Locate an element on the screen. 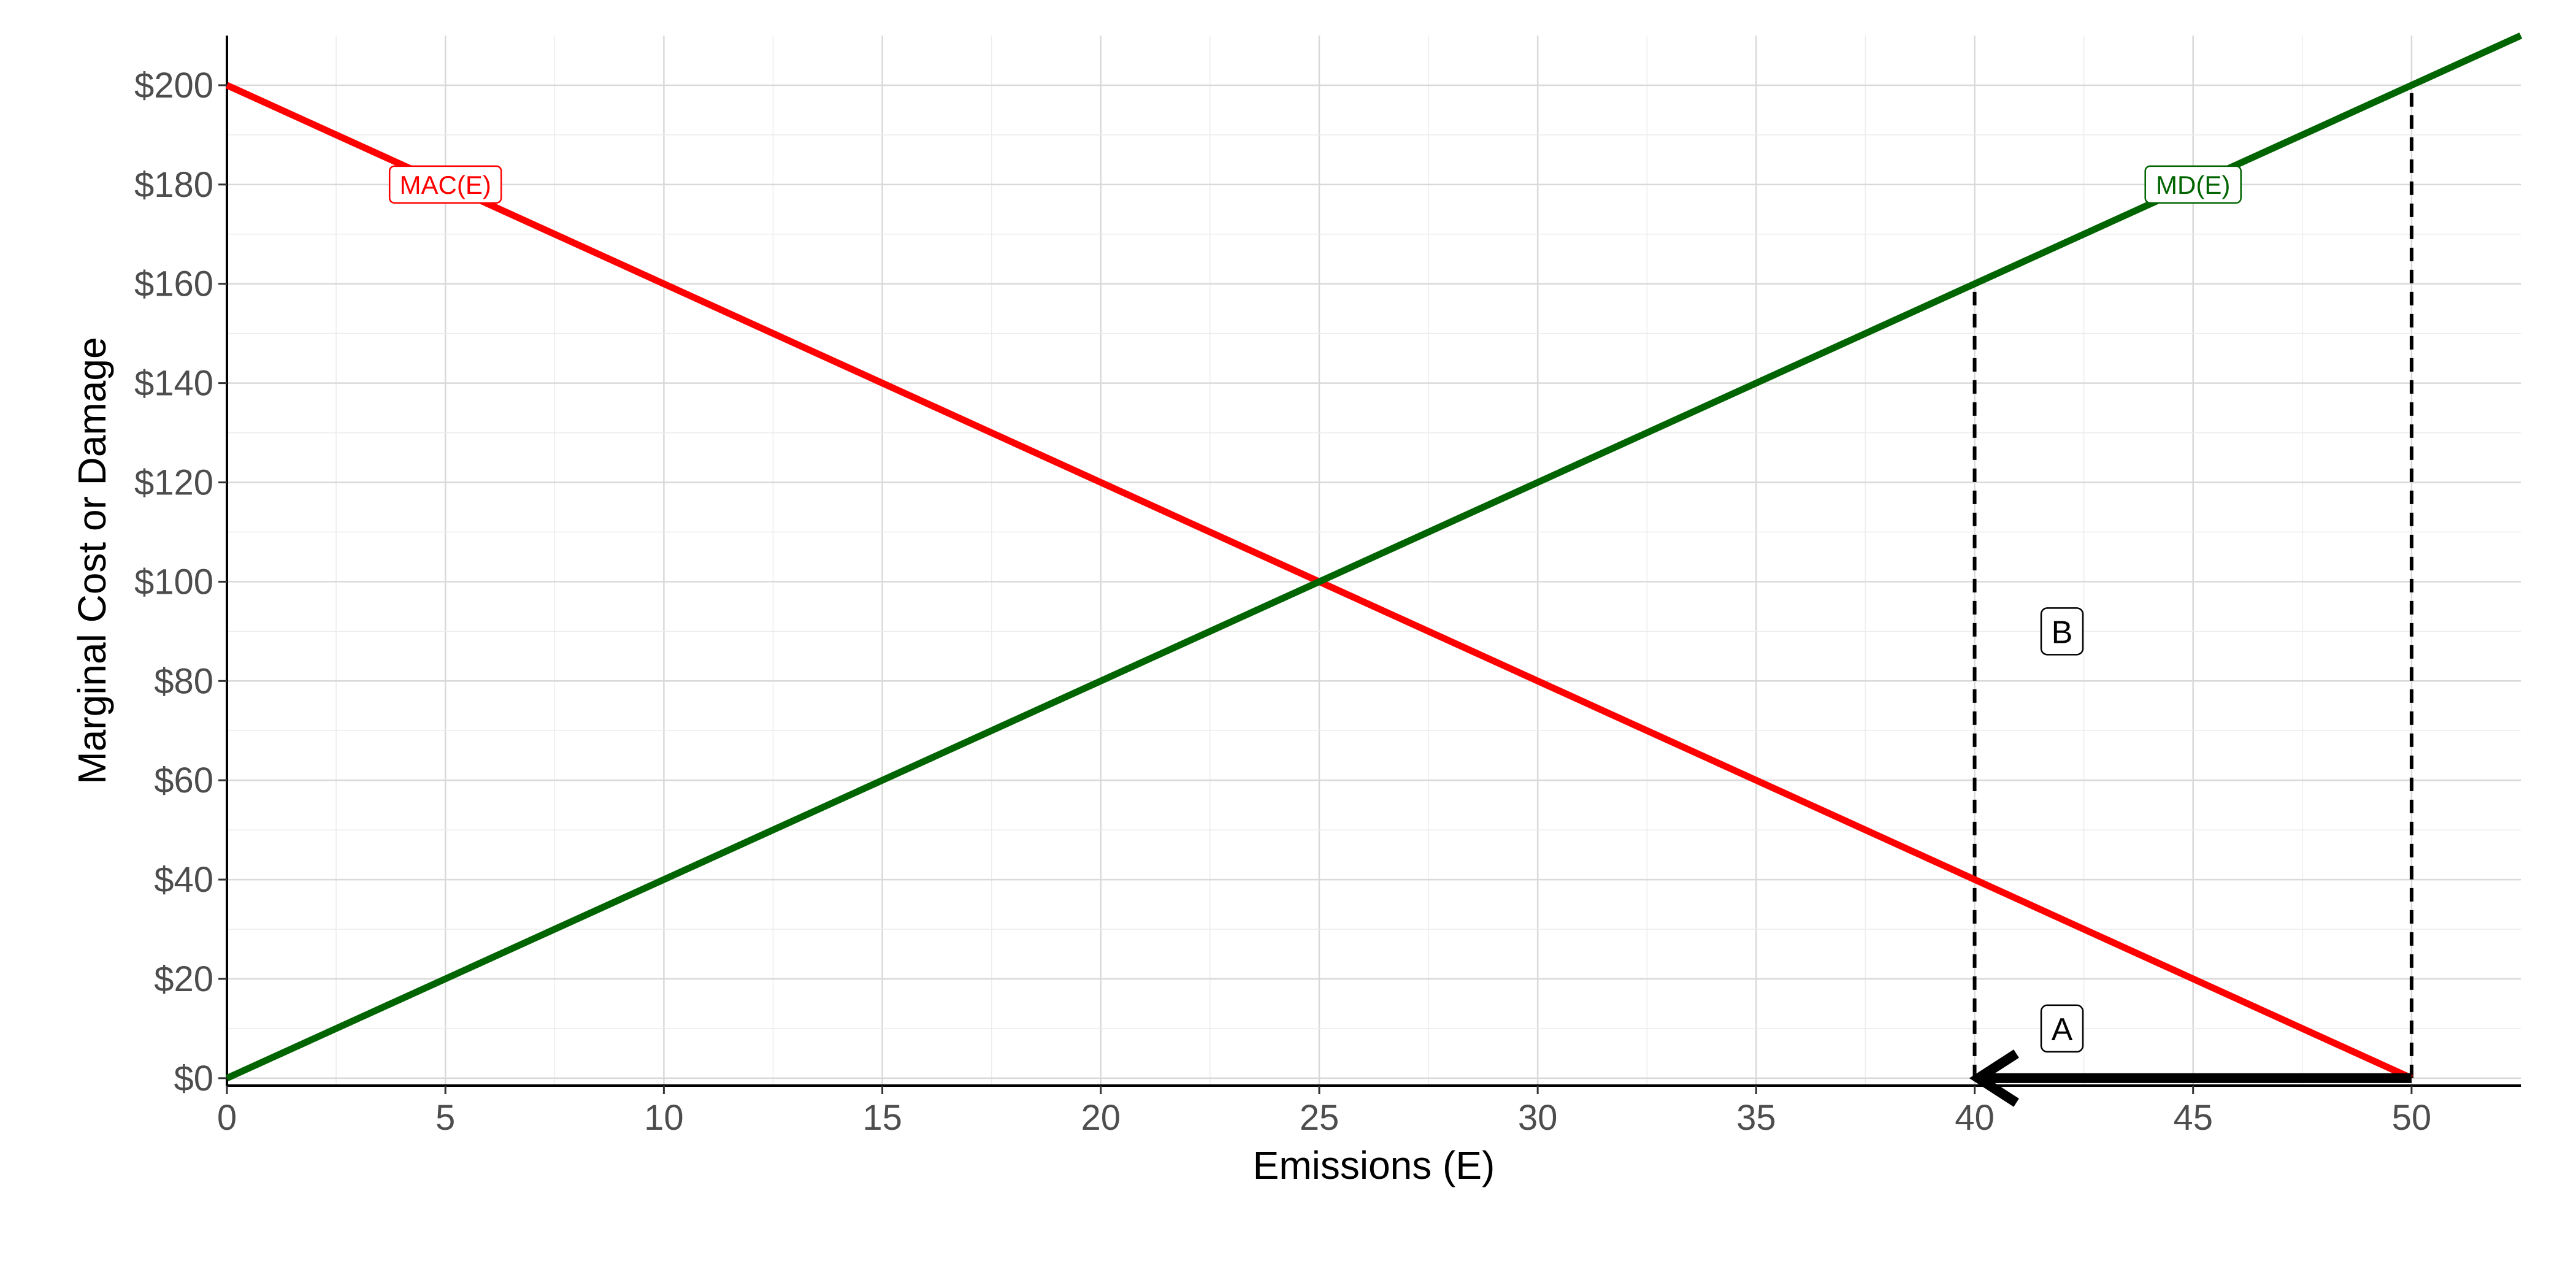 The height and width of the screenshot is (1288, 2576). y-tick-label: $120 is located at coordinates (173, 483).